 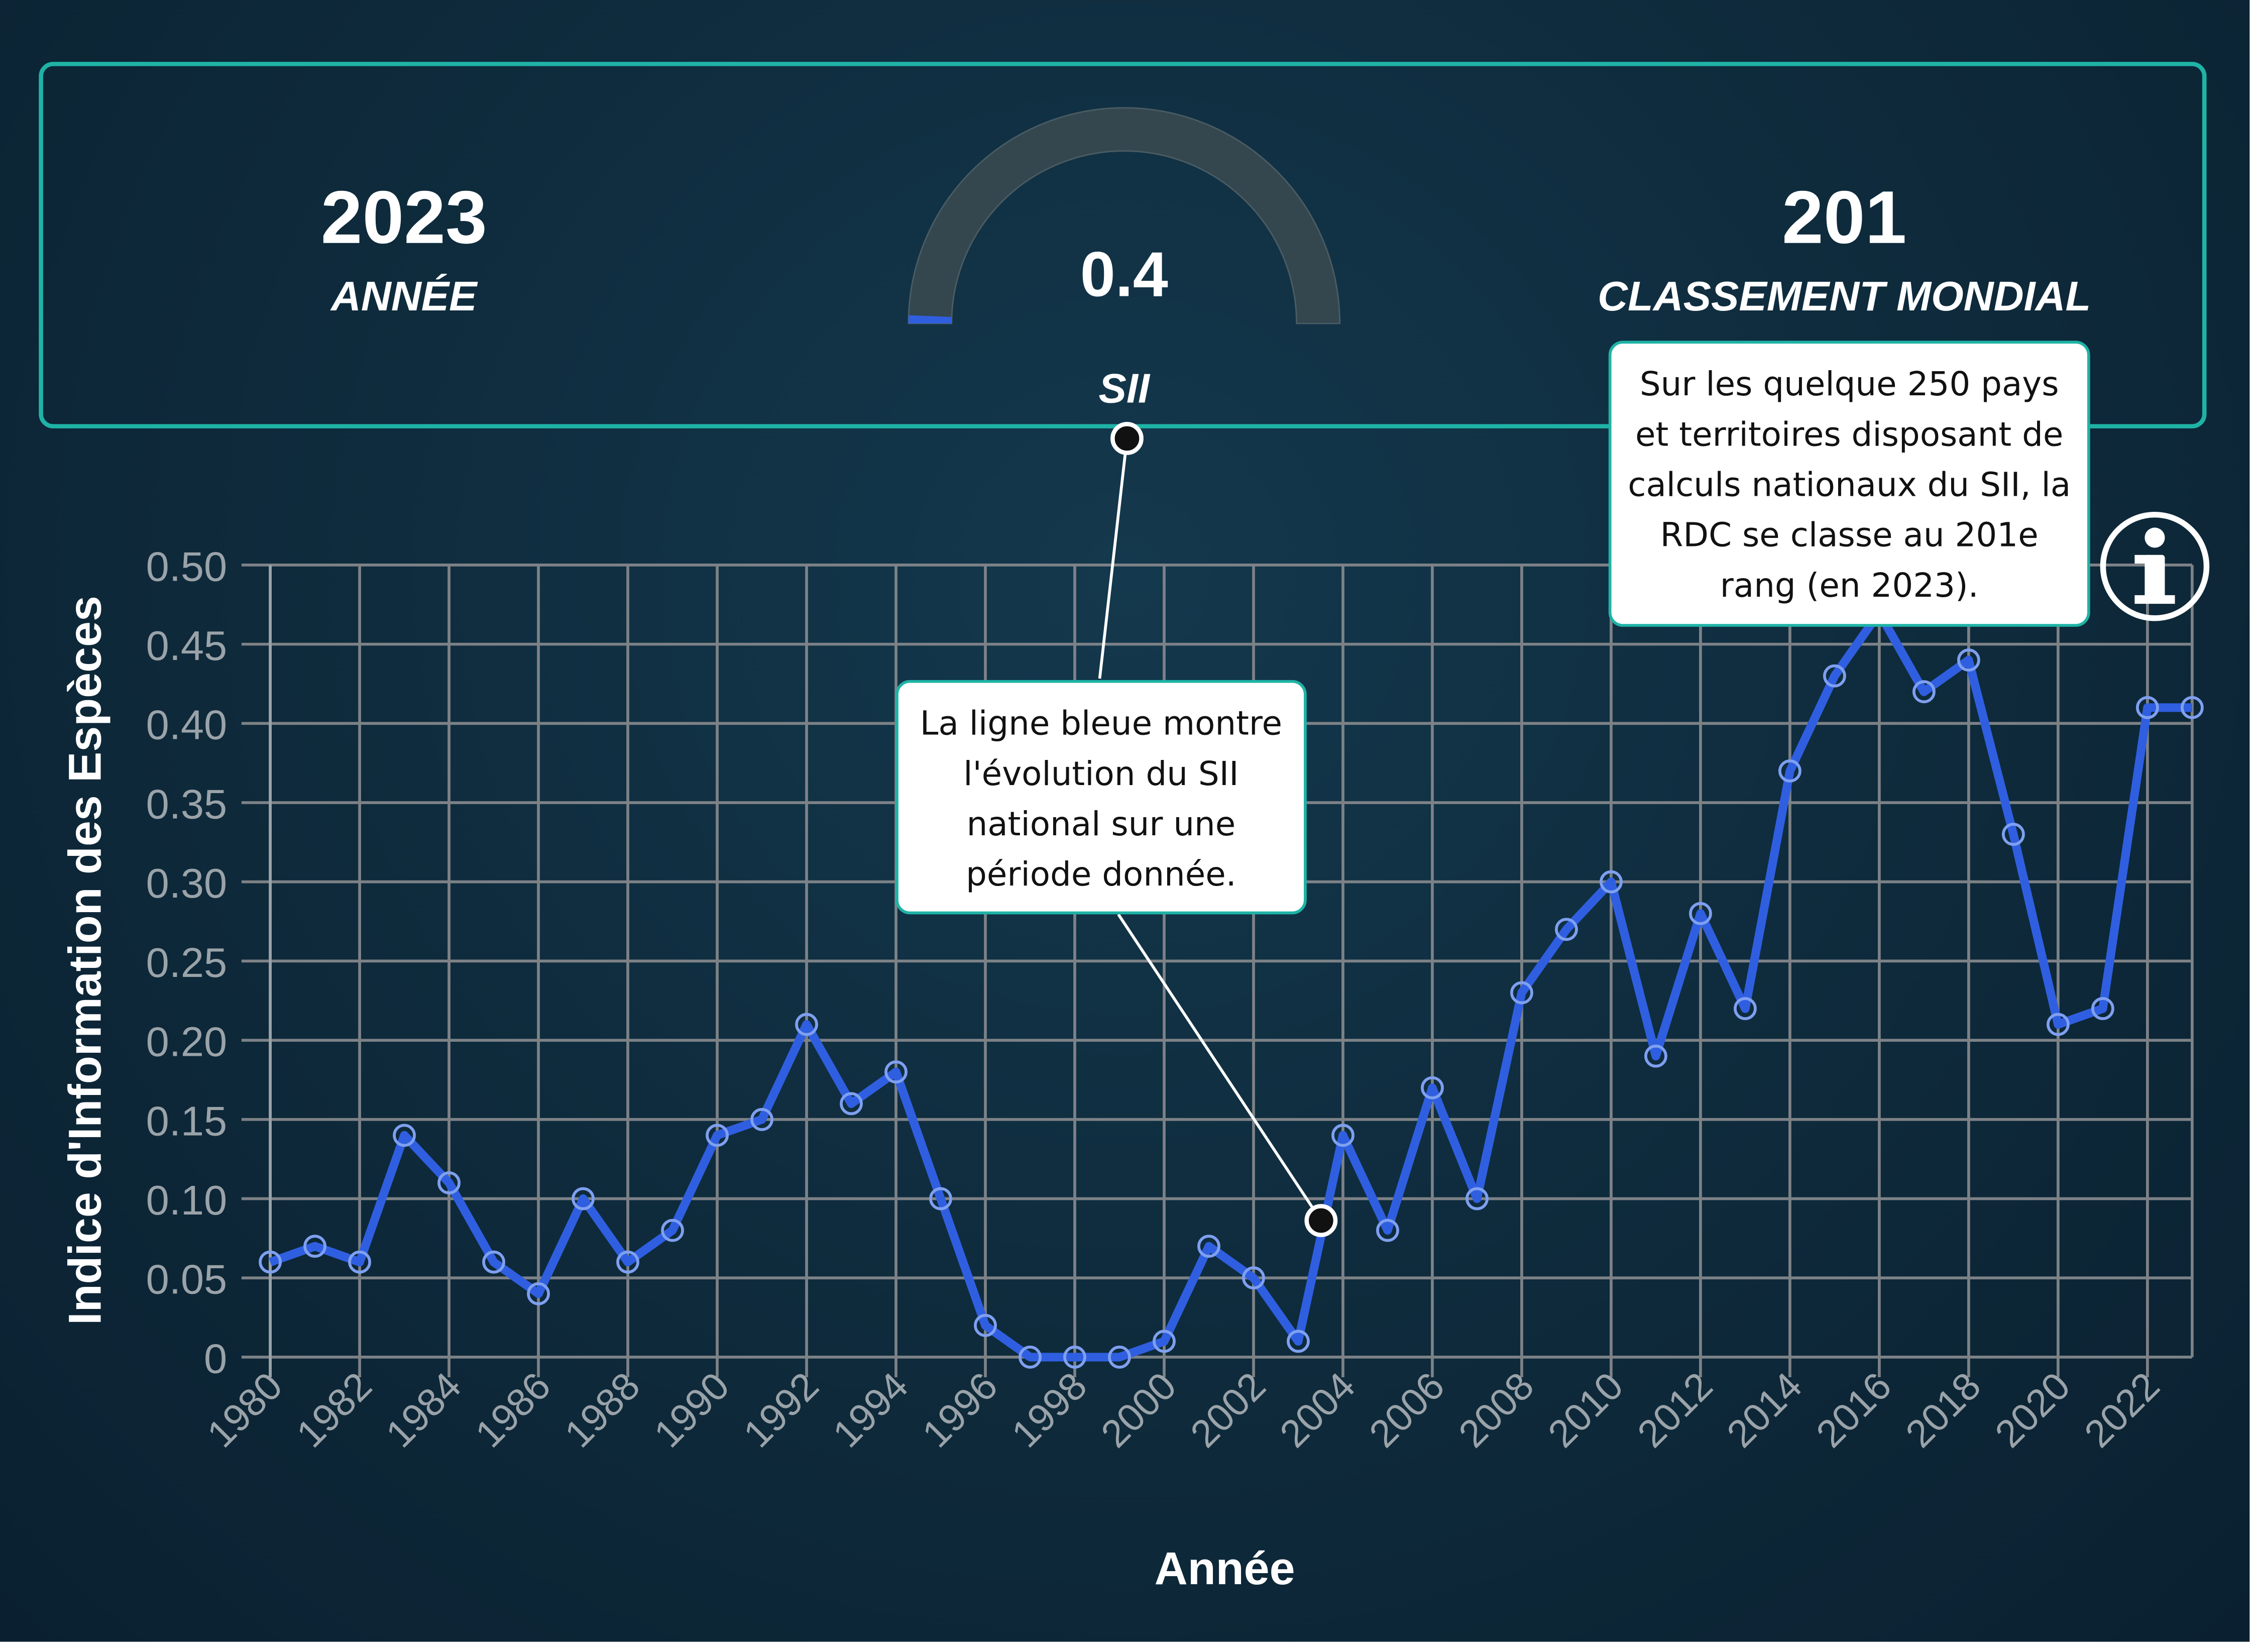 I want to click on year-label: ANNÉE, so click(x=403, y=297).